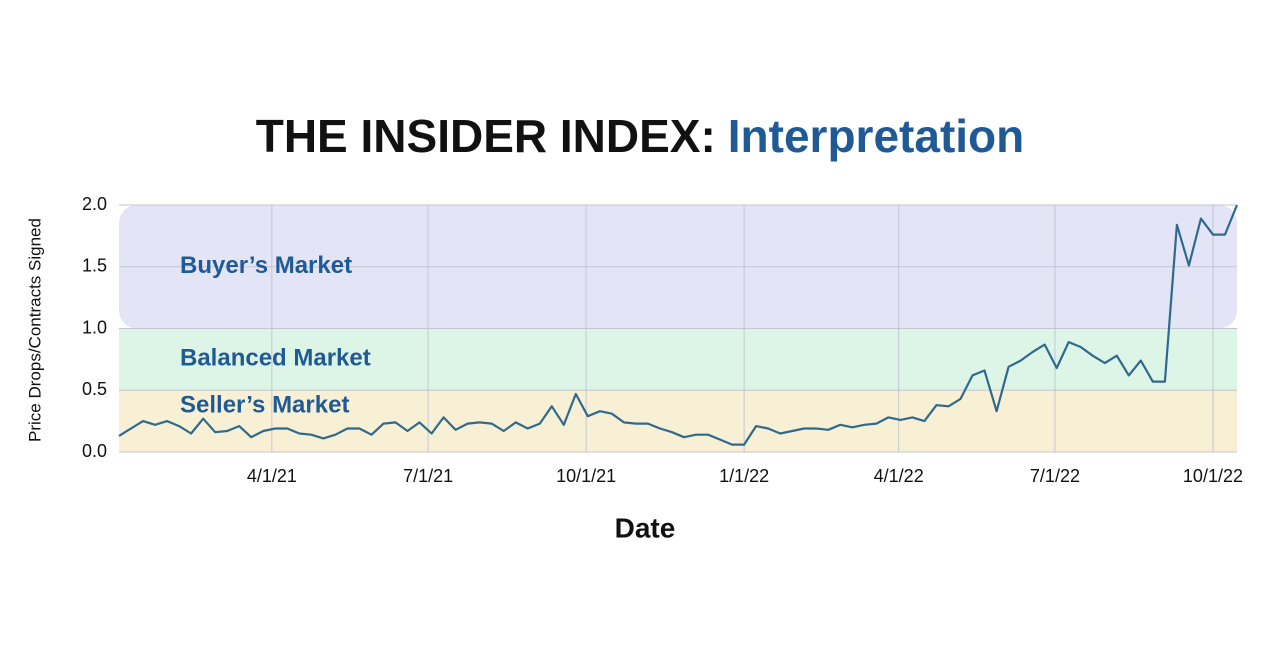 Image resolution: width=1270 pixels, height=650 pixels. I want to click on x-tick-label: 7/1/22, so click(1055, 476).